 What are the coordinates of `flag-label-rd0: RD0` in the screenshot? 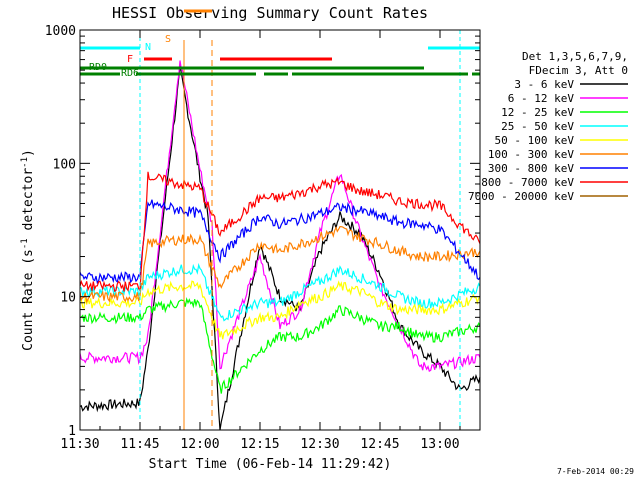 It's located at (98, 67).